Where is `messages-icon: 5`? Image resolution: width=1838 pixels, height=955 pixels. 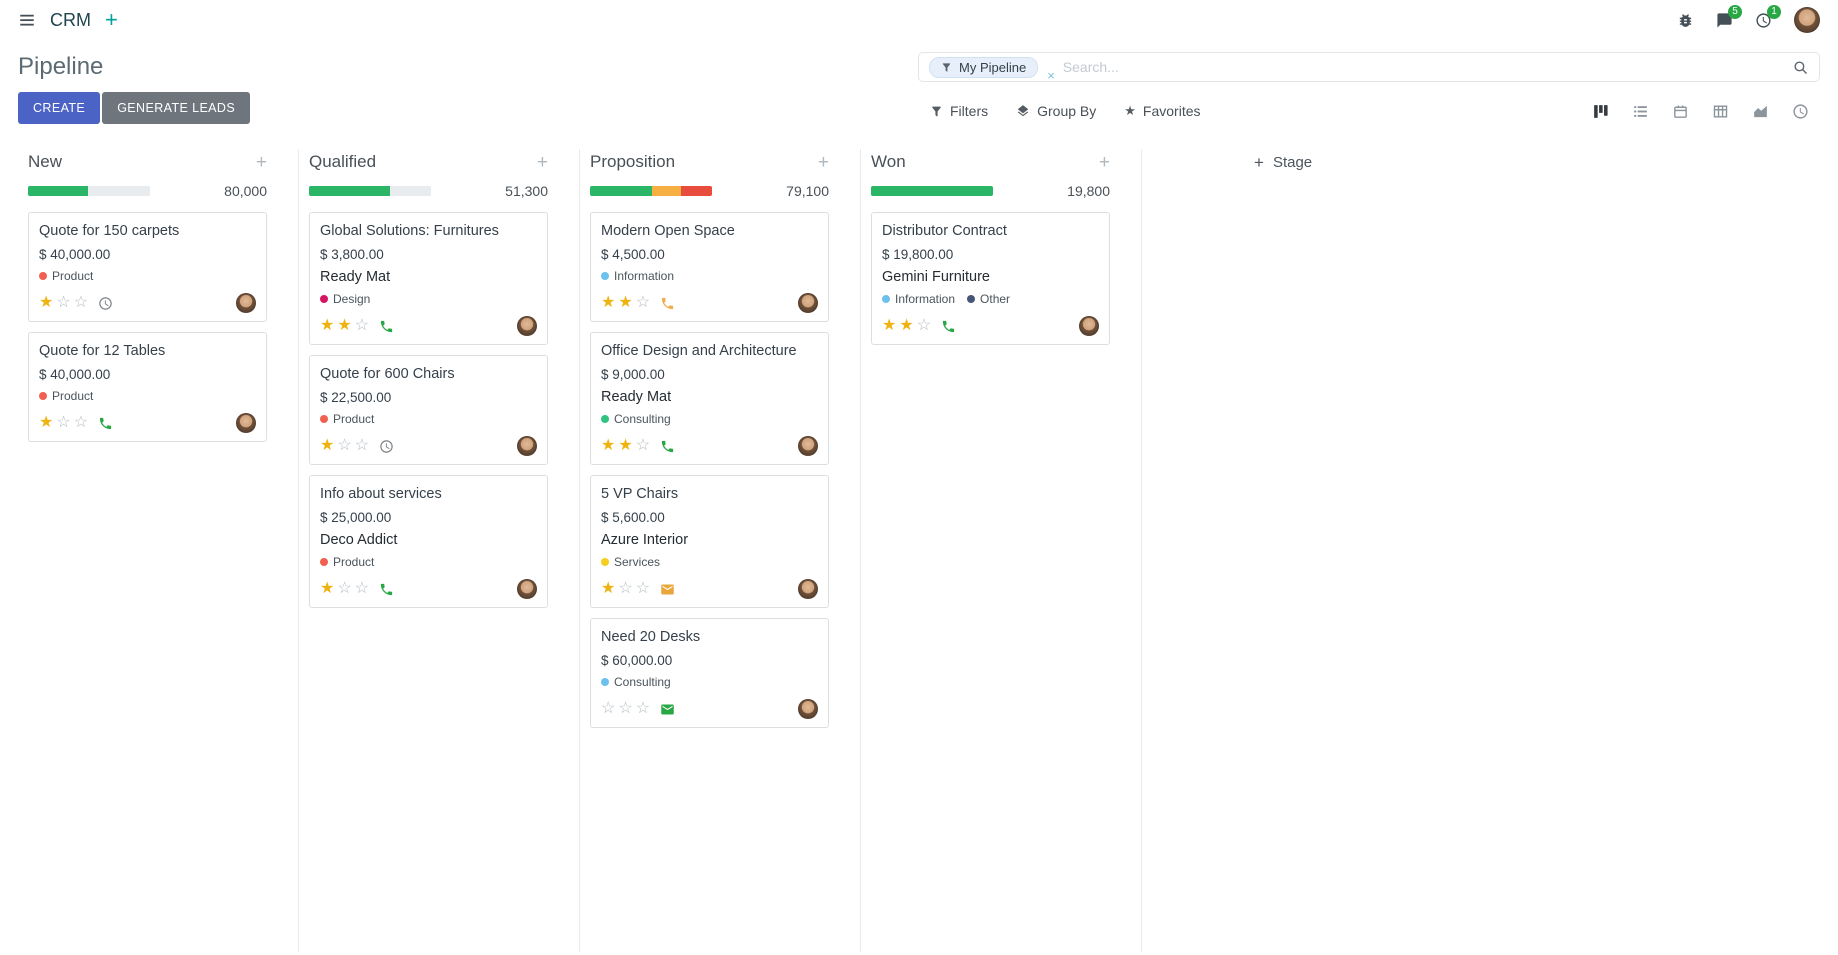
messages-icon: 5 is located at coordinates (1729, 16).